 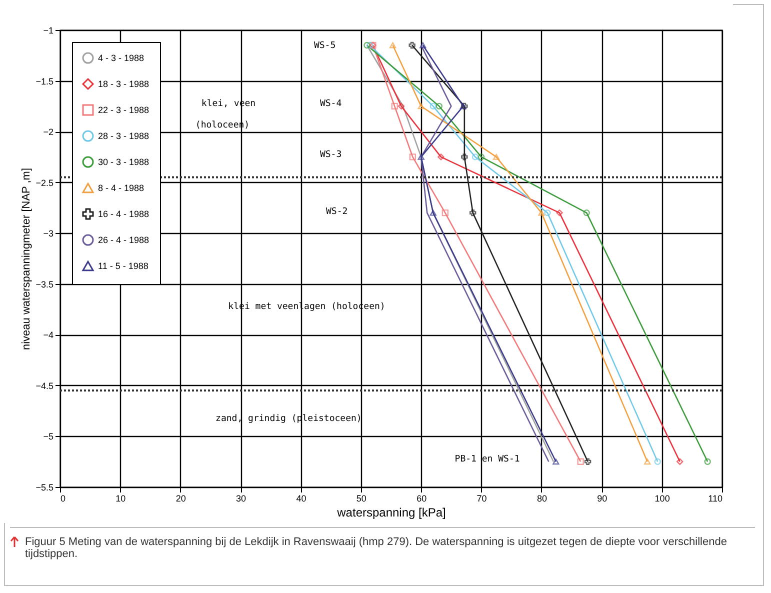 What do you see at coordinates (325, 46) in the screenshot?
I see `annotation: WS-5` at bounding box center [325, 46].